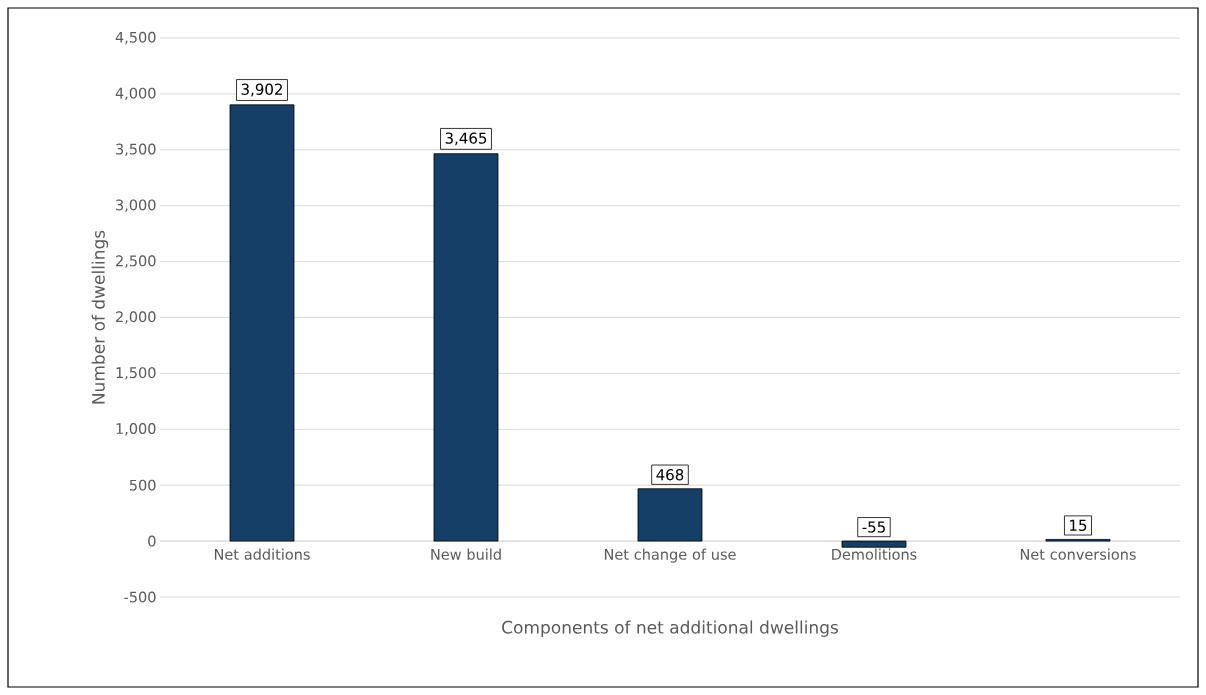  I want to click on data-label: 3,902, so click(261, 90).